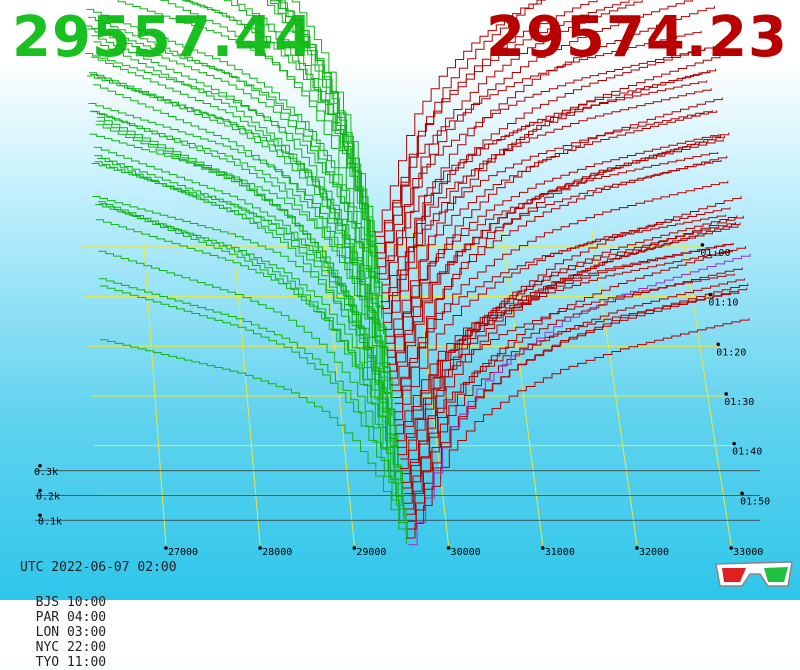 This screenshot has width=800, height=670. Describe the element at coordinates (723, 303) in the screenshot. I see `time-tick-label: 01:10` at that location.